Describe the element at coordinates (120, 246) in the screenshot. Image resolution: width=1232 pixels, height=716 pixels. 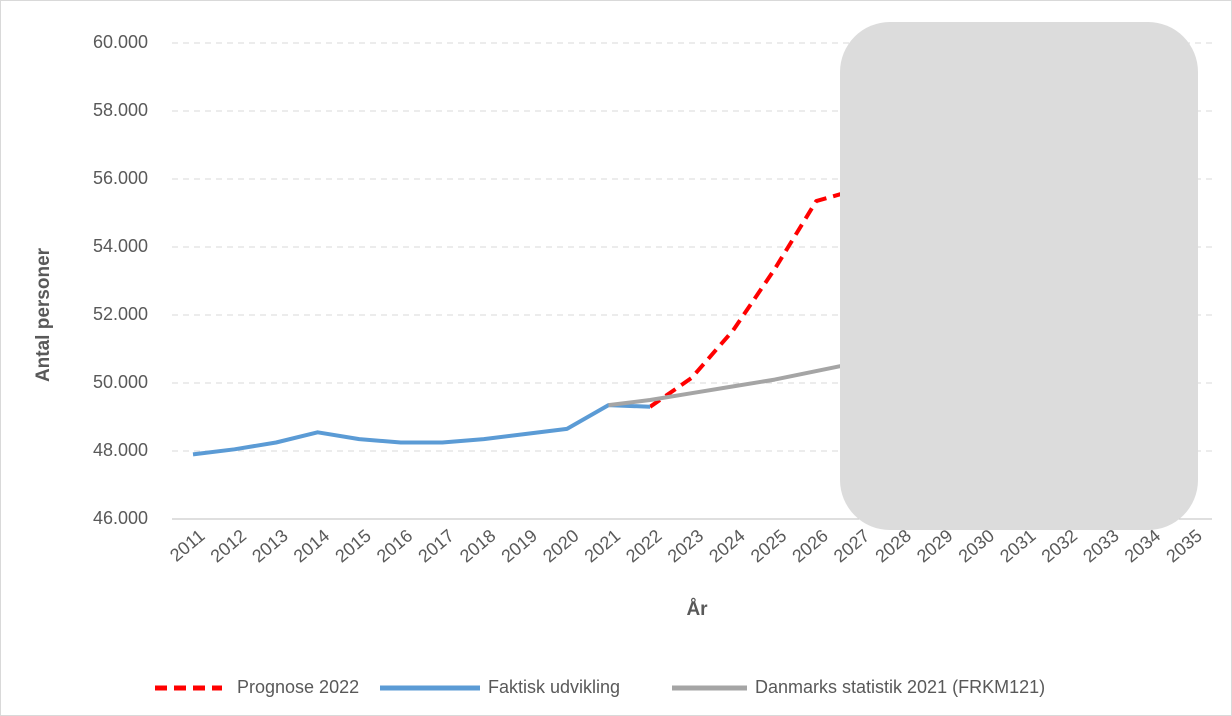
I see `y-tick-label: 54.000` at that location.